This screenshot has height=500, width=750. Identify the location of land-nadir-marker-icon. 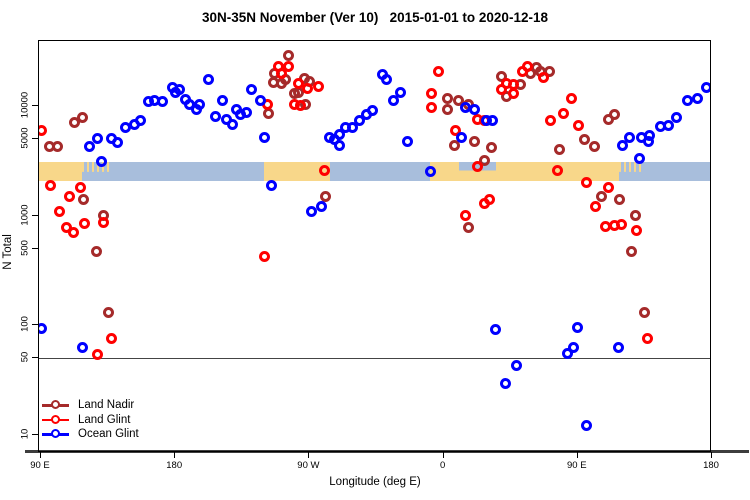
(55, 404).